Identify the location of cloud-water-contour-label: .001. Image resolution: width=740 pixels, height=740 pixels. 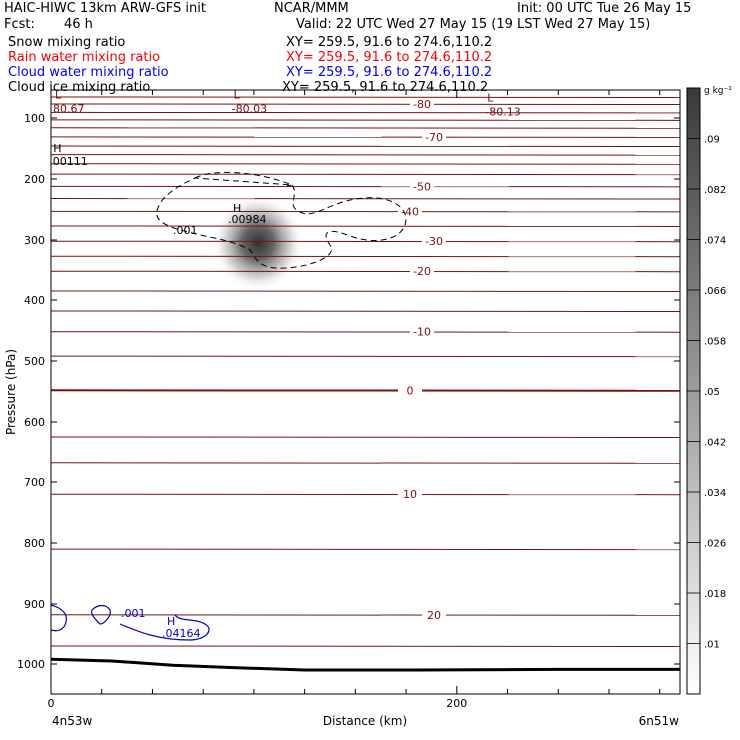
(133, 613).